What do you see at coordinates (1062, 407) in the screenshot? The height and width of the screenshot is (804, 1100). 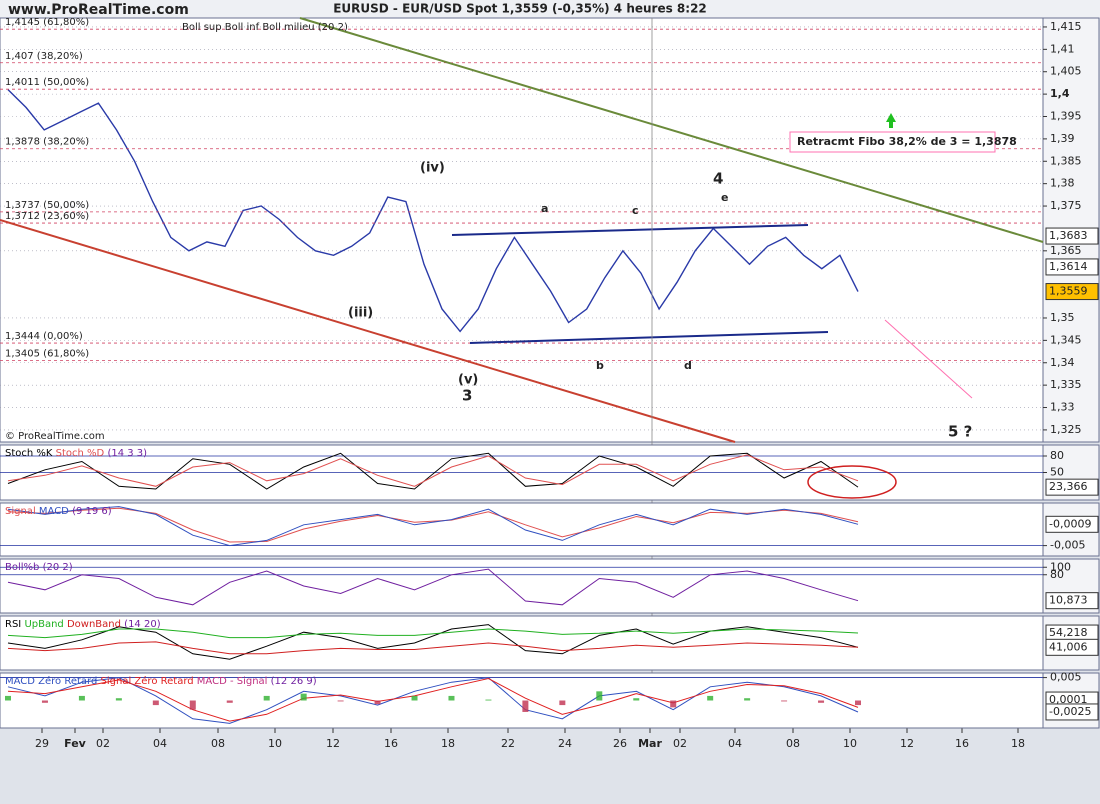 I see `y-tick-label: 1,33` at bounding box center [1062, 407].